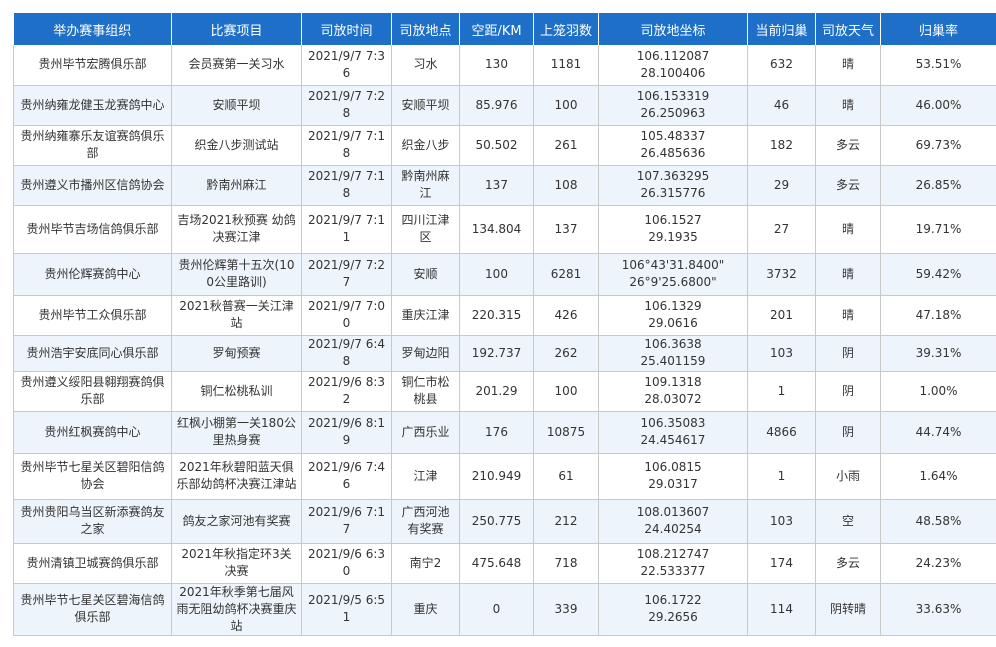 This screenshot has height=647, width=996. What do you see at coordinates (496, 432) in the screenshot?
I see `distance-cell: 176` at bounding box center [496, 432].